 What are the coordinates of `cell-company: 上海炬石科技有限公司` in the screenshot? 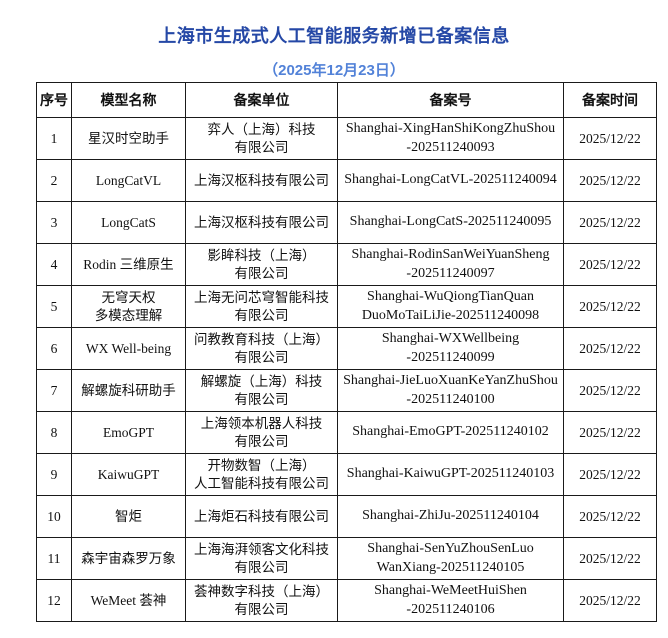 It's located at (261, 516).